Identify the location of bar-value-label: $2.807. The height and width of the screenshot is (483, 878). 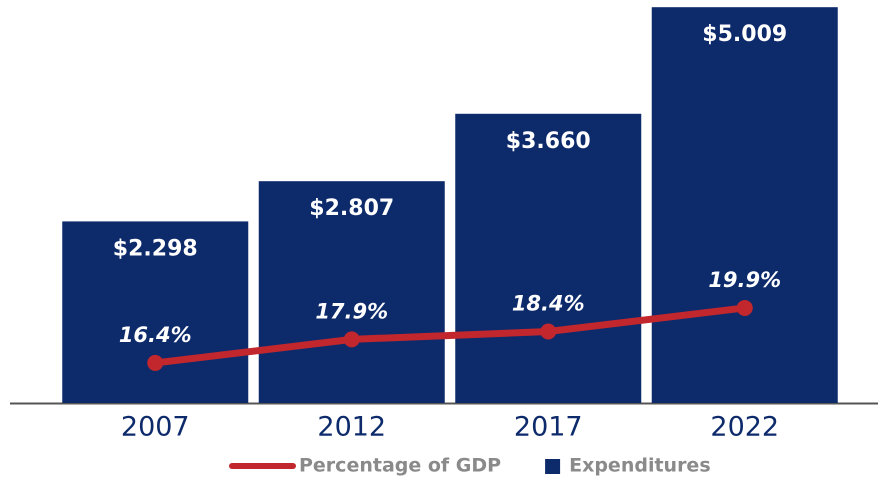
(351, 208).